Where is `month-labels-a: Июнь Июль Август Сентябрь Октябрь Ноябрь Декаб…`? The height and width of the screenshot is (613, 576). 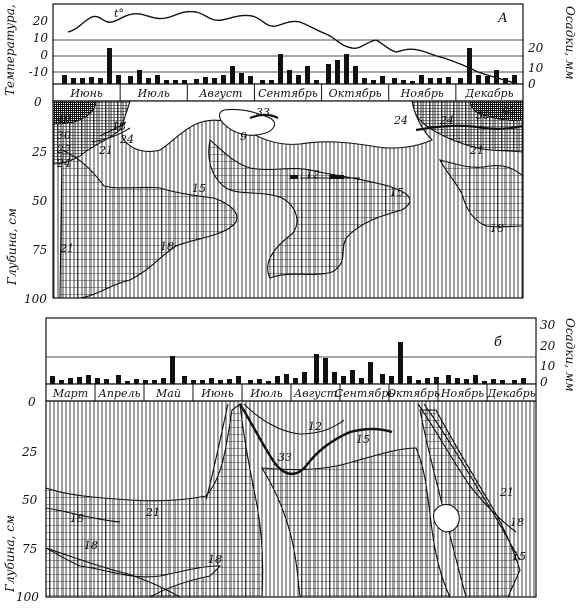 month-labels-a: Июнь Июль Август Сентябрь Октябрь Ноябрь Декаб… is located at coordinates (291, 92).